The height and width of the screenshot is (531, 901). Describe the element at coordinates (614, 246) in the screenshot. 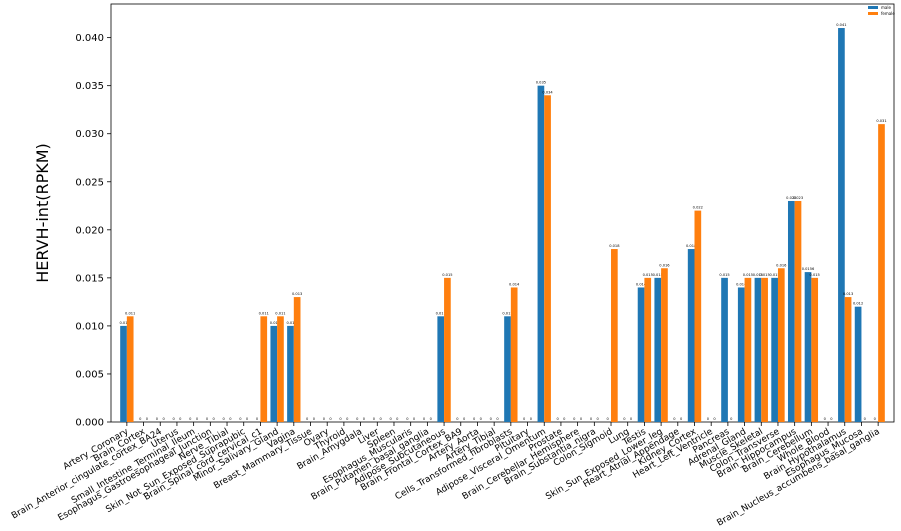

I see `data-label-female: 0.018` at that location.